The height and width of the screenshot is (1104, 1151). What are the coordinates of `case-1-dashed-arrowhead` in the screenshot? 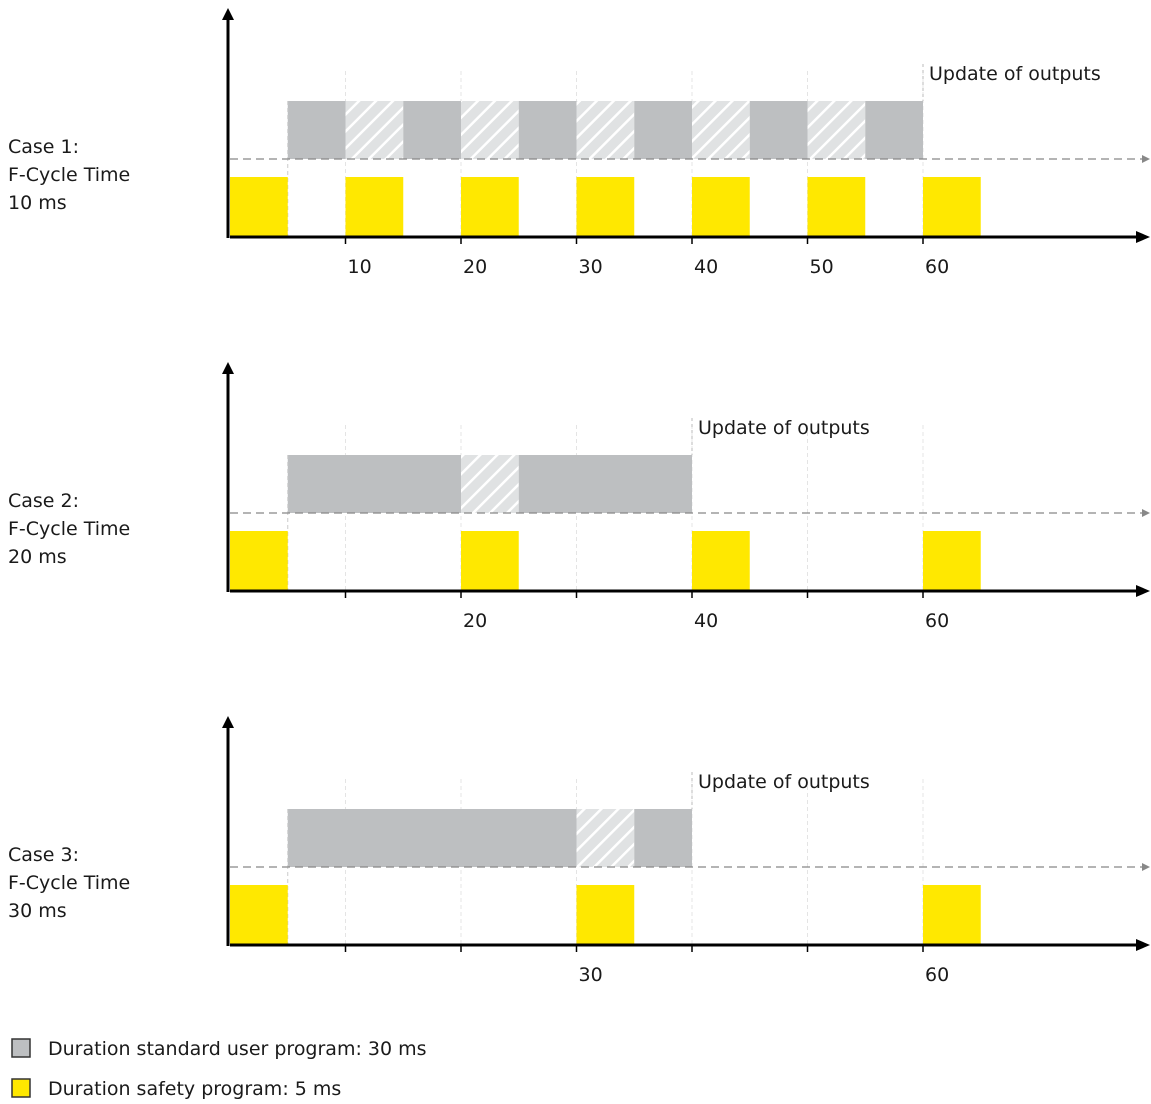 It's located at (1146, 159).